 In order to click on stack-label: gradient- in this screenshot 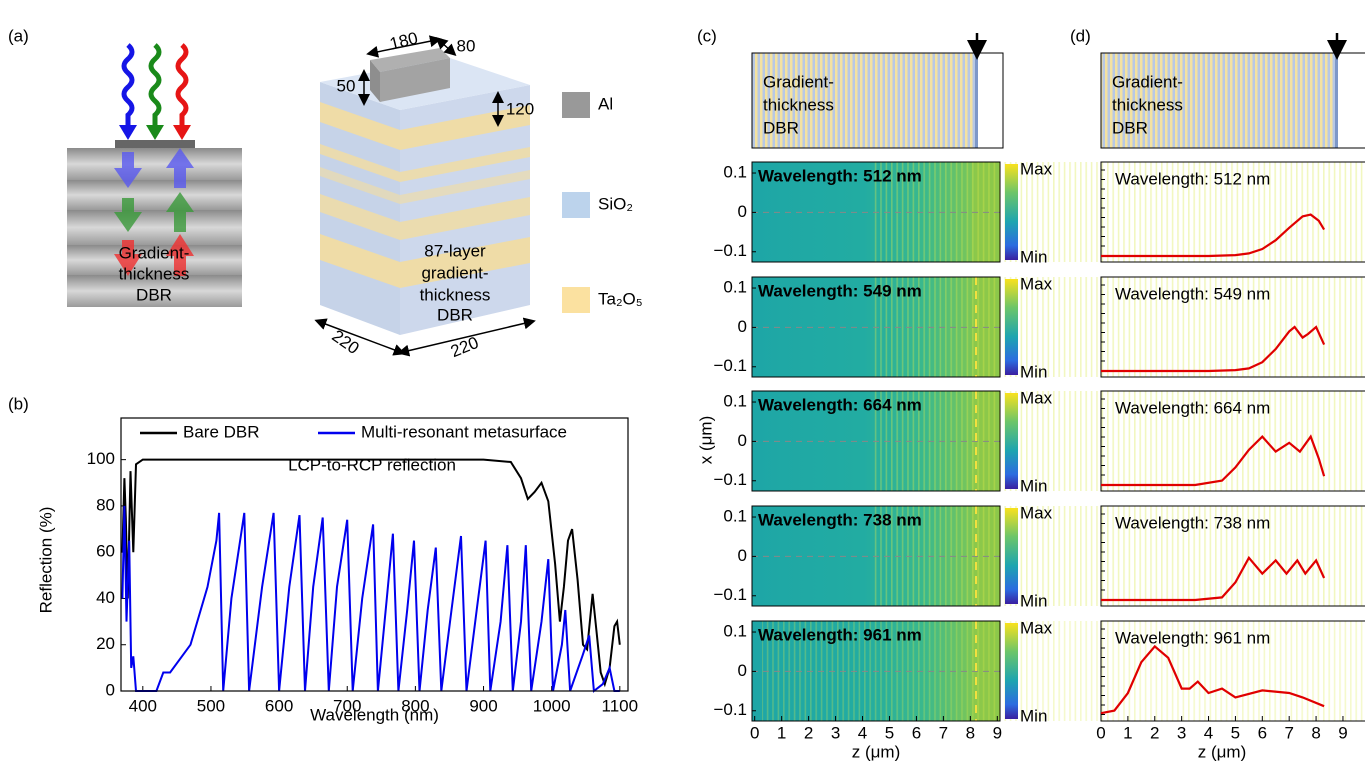, I will do `click(454, 272)`.